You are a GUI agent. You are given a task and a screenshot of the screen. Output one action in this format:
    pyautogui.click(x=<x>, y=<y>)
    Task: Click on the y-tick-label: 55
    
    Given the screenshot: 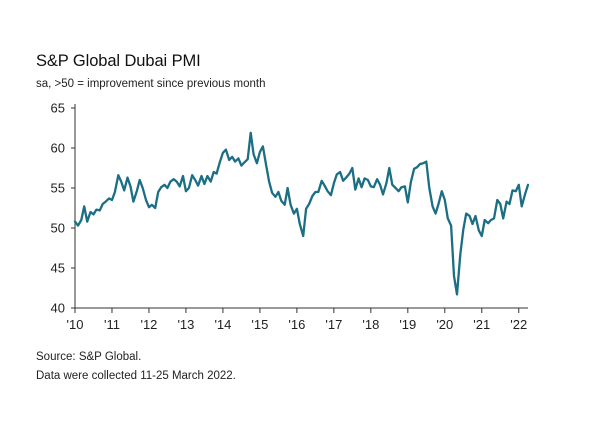 What is the action you would take?
    pyautogui.click(x=58, y=188)
    